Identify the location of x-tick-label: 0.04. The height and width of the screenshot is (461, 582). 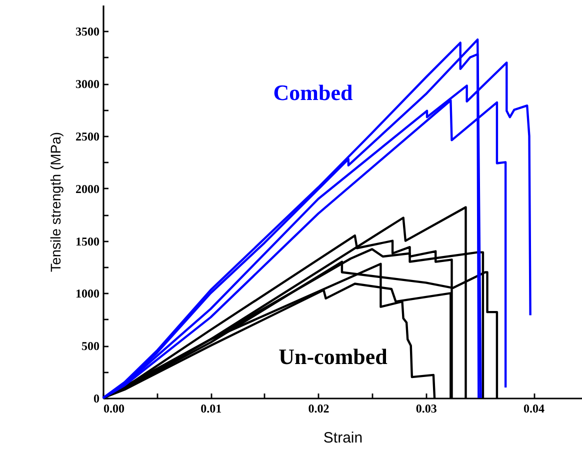
(534, 409).